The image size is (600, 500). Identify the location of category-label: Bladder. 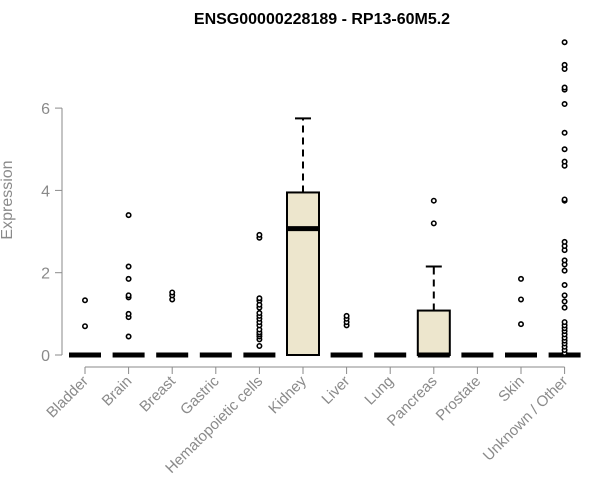
(67, 397).